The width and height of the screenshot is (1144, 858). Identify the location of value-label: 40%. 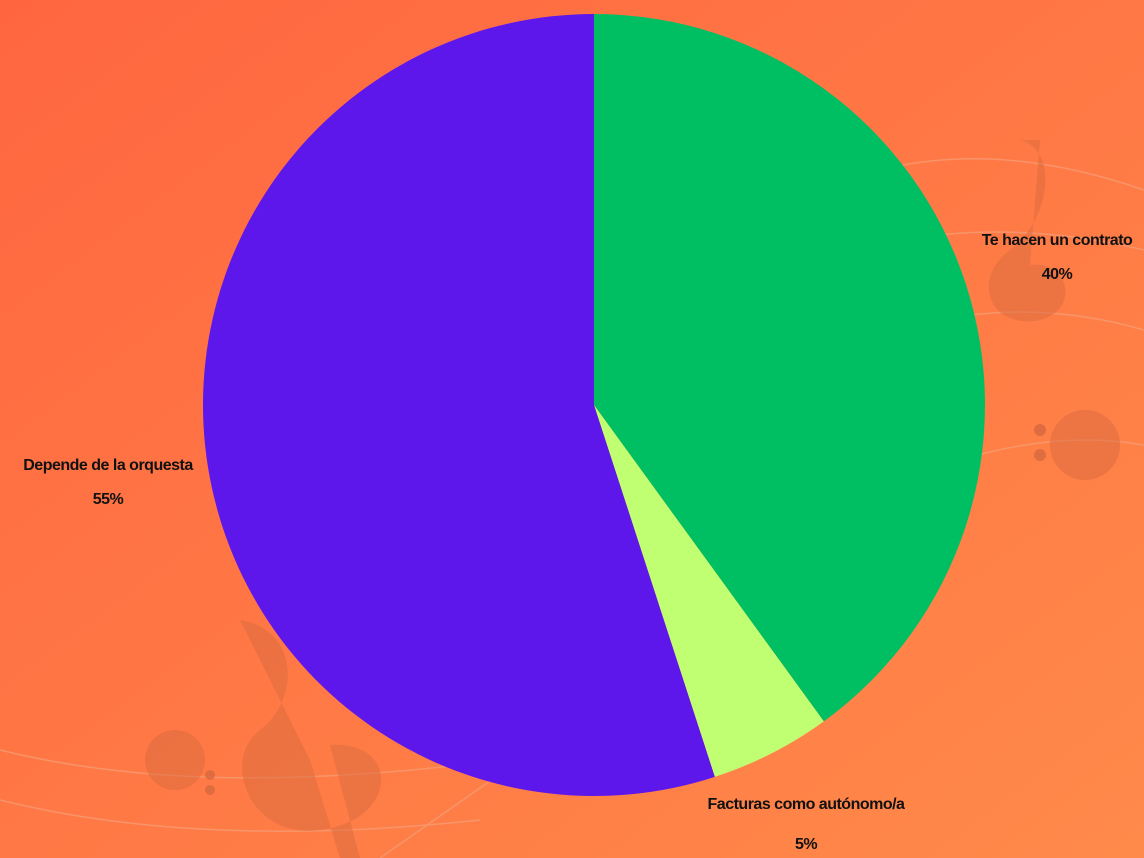
(1057, 274).